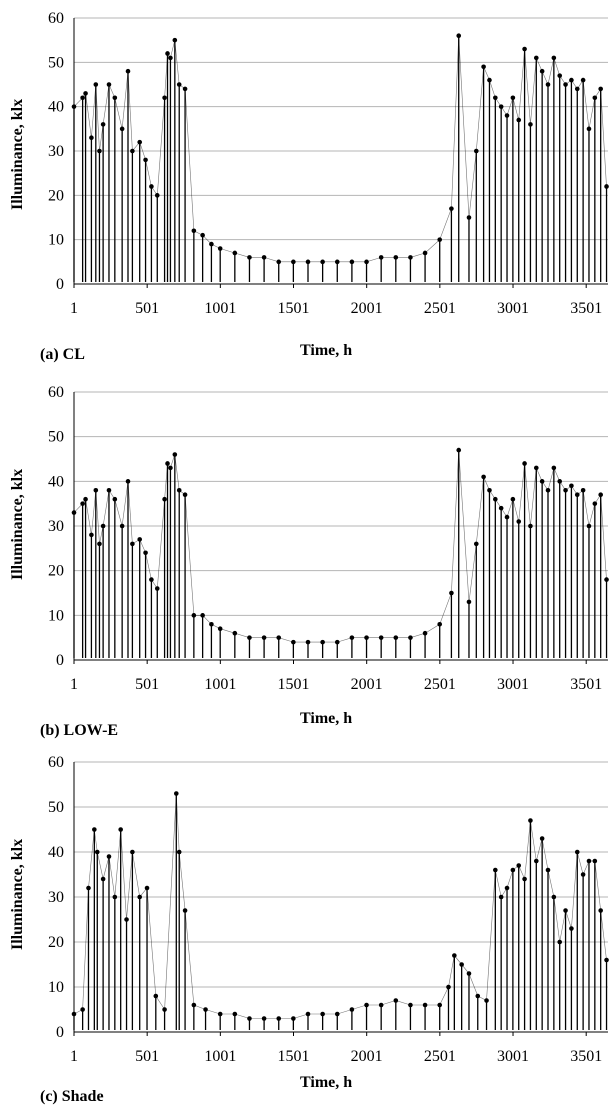  What do you see at coordinates (17, 524) in the screenshot?
I see `y-axis-label-low-e: Illuminance, klx` at bounding box center [17, 524].